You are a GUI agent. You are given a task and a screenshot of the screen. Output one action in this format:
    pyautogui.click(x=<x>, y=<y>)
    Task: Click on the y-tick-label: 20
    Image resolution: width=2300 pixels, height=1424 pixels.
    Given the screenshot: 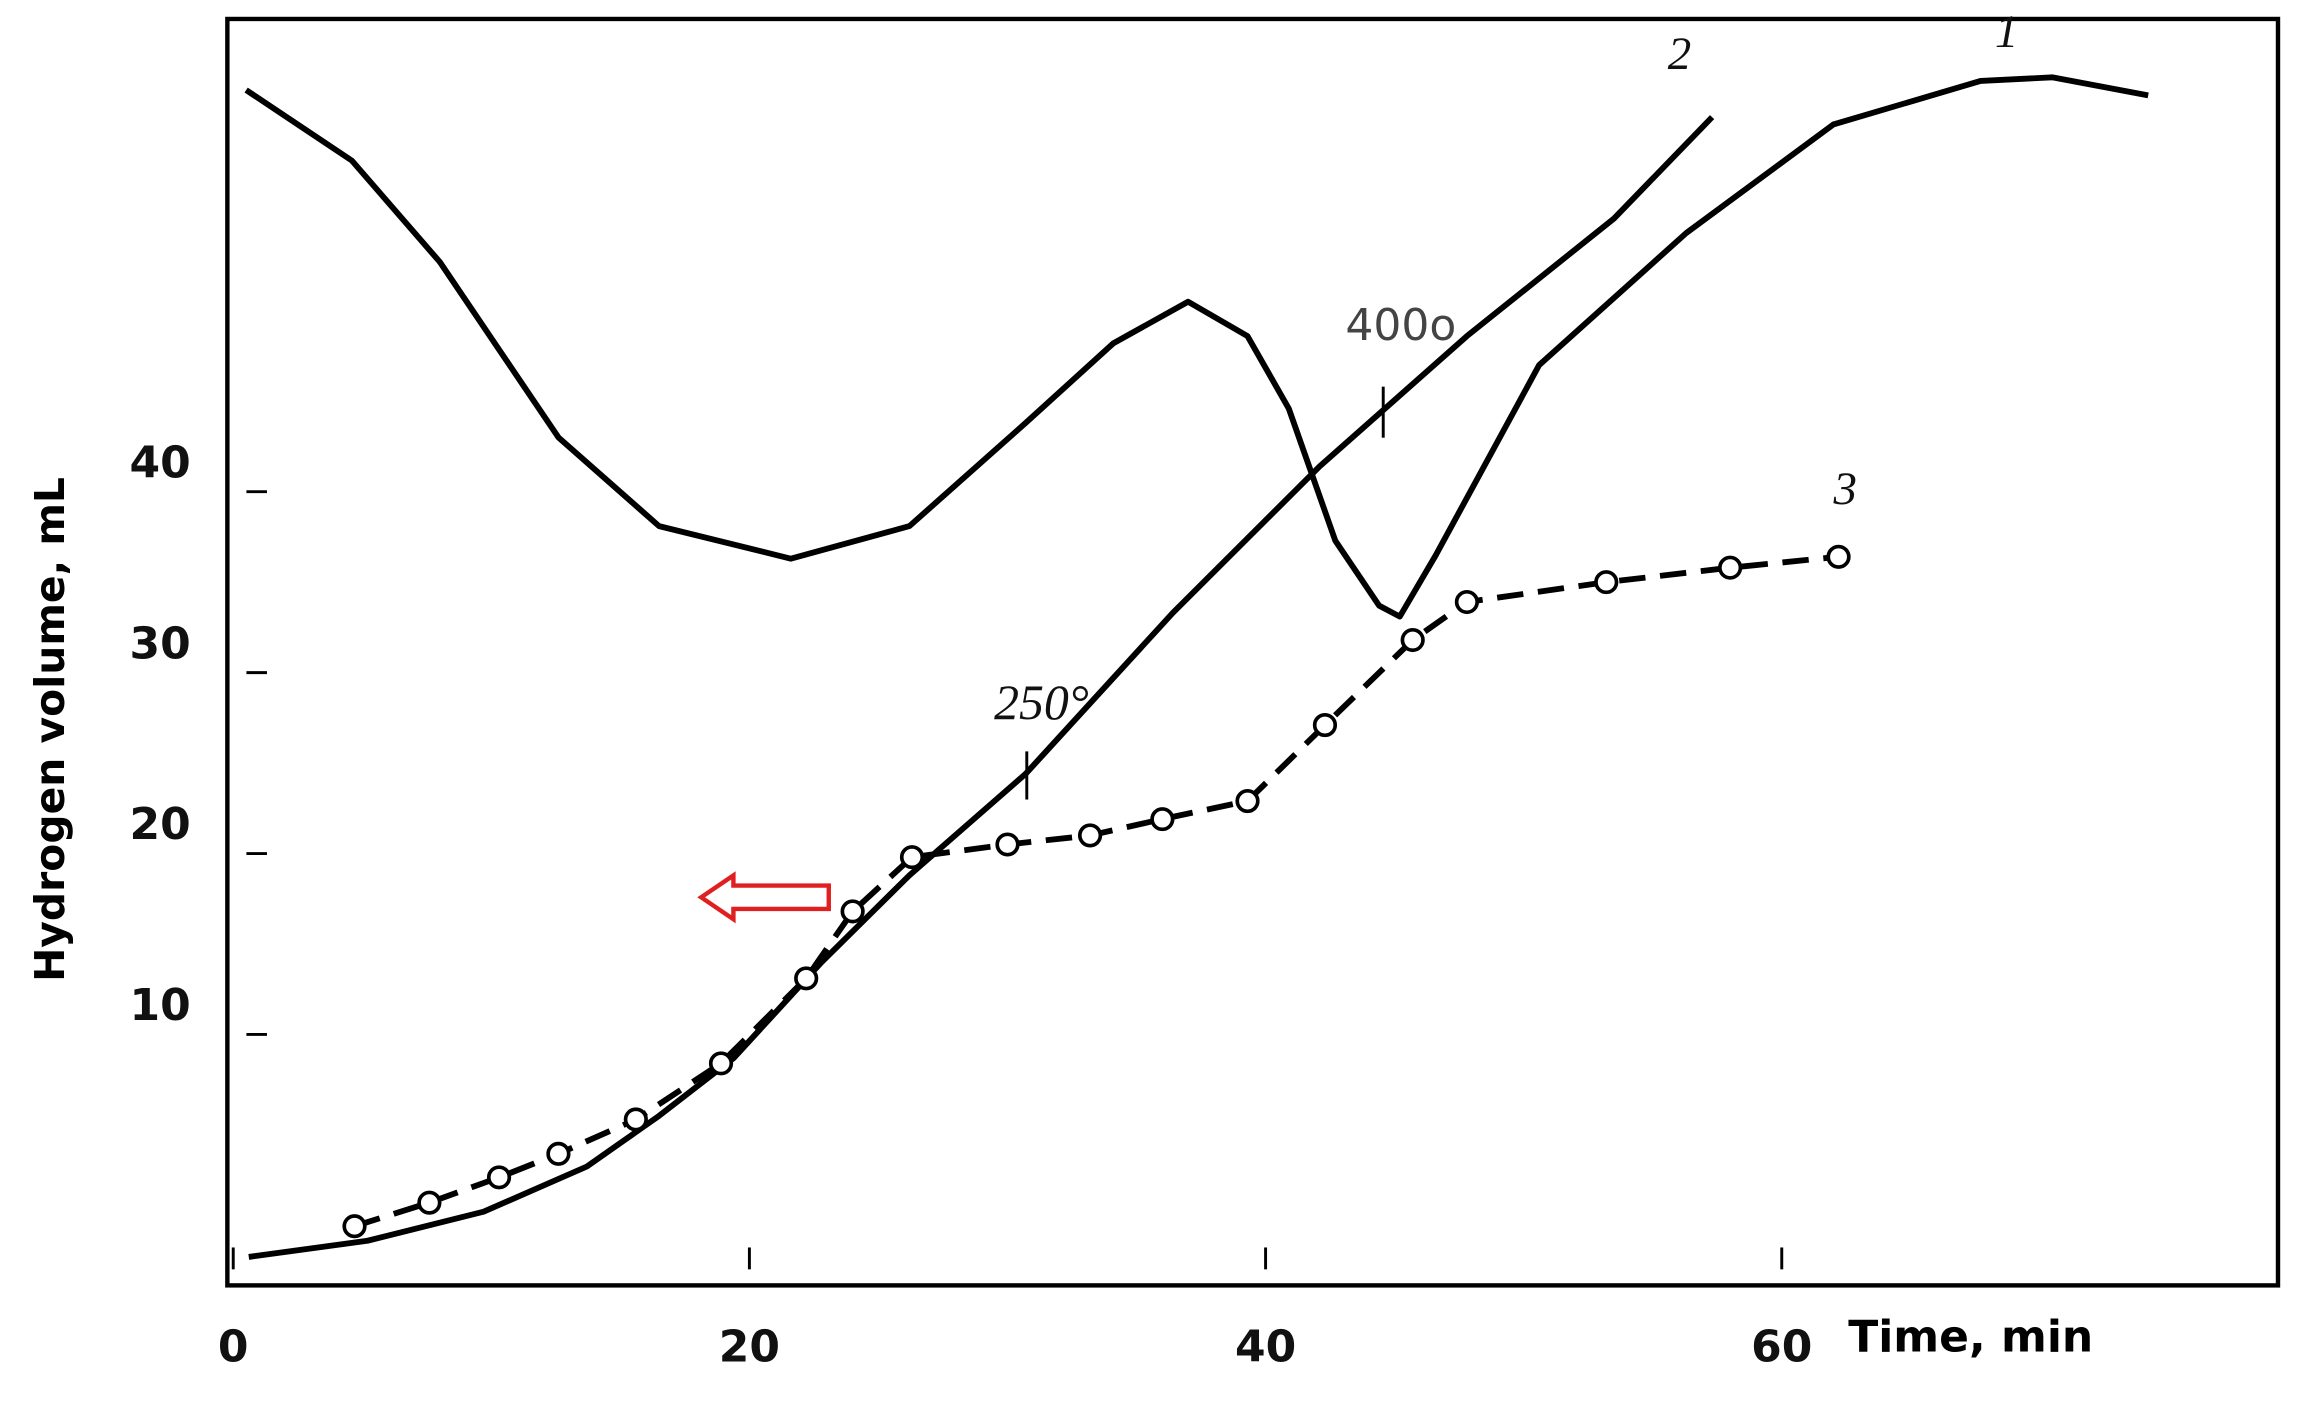 What is the action you would take?
    pyautogui.click(x=159, y=824)
    